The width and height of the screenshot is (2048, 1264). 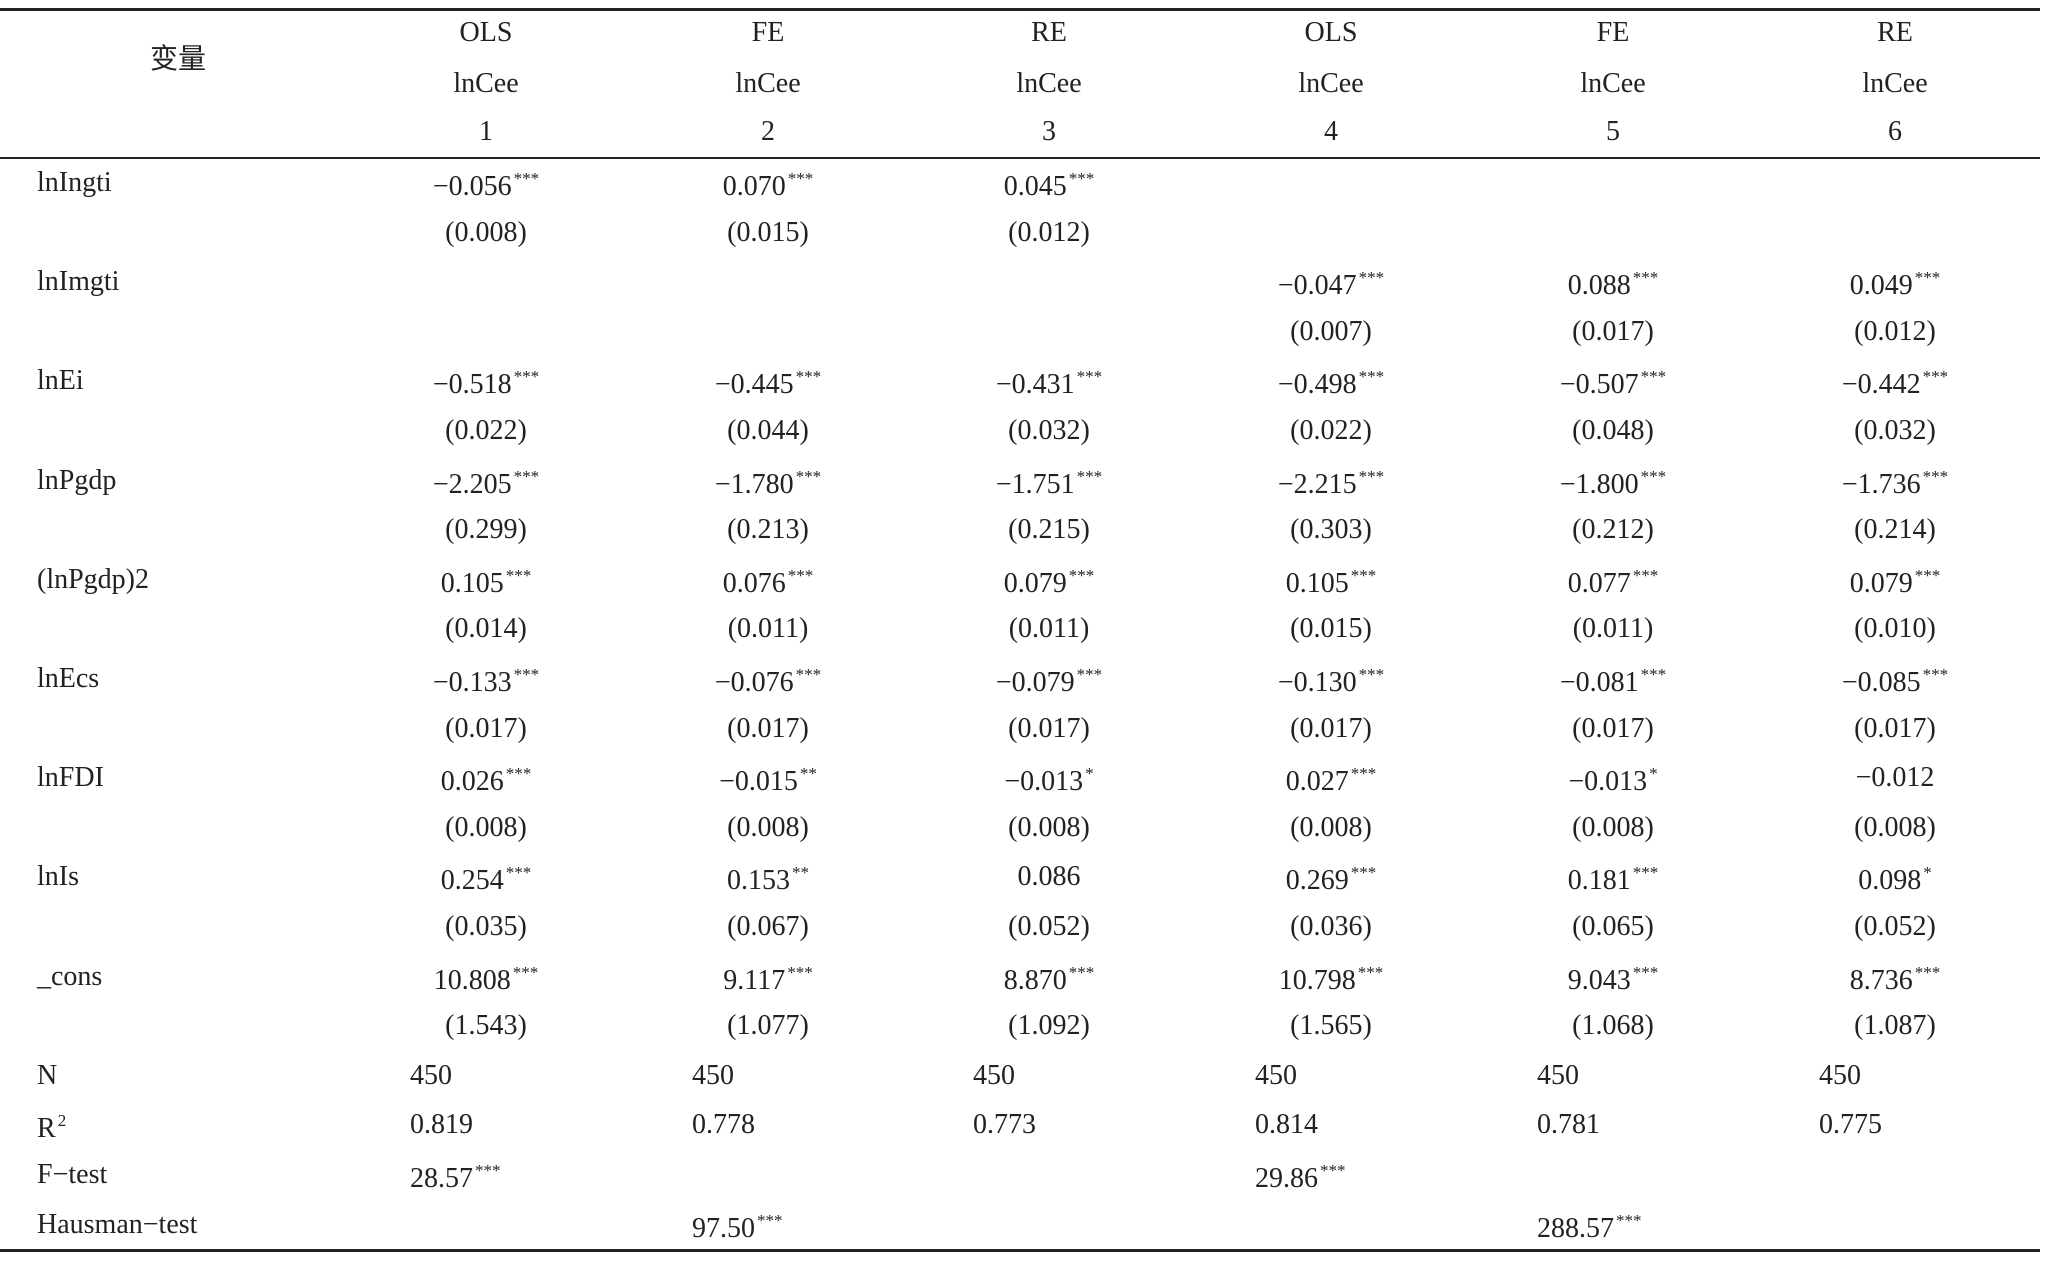 I want to click on standard-error-text: (0.215), so click(x=1049, y=530).